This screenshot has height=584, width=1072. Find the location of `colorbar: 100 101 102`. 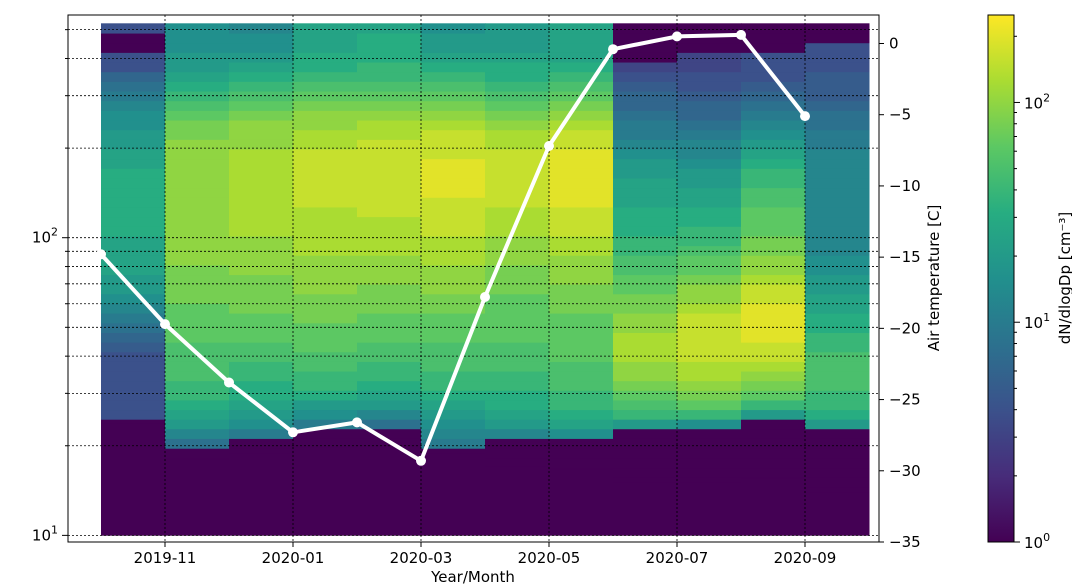

colorbar: 100 101 102 is located at coordinates (1018, 283).